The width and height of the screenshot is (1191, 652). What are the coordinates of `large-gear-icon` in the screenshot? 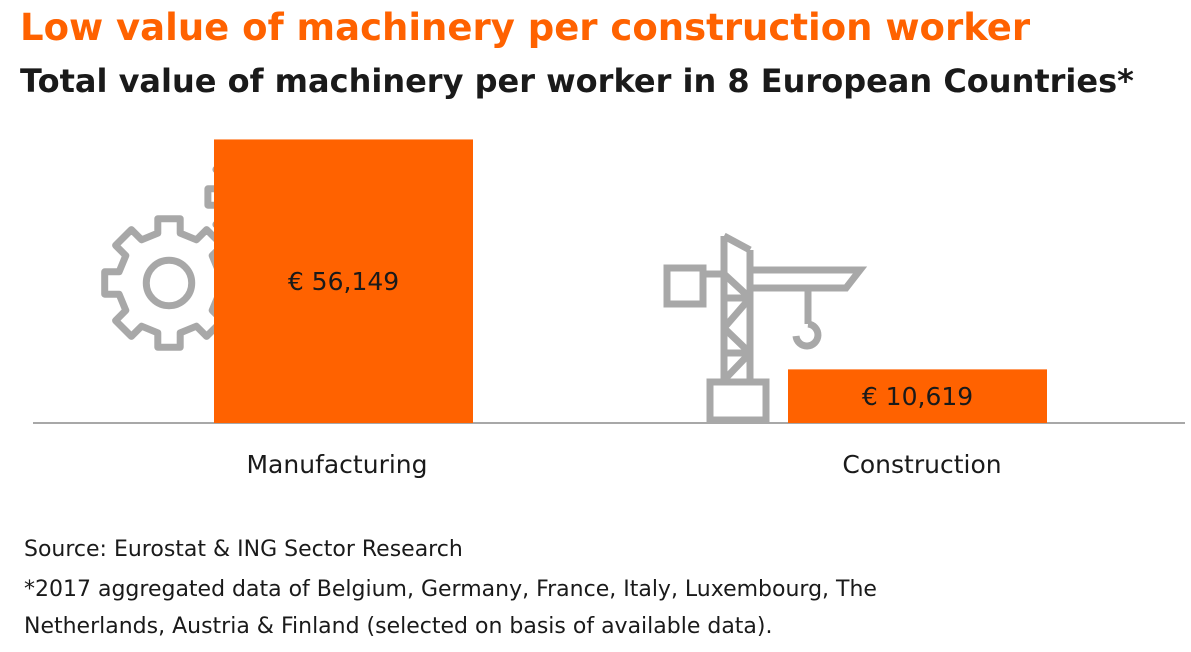 It's located at (169, 283).